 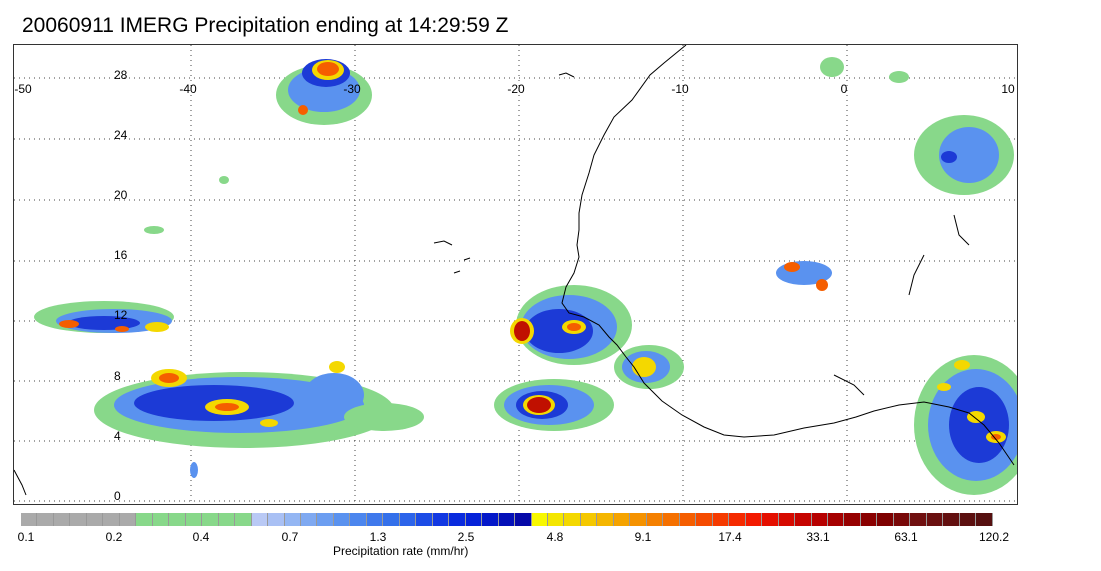 What do you see at coordinates (188, 89) in the screenshot?
I see `lon-tick-label: -40` at bounding box center [188, 89].